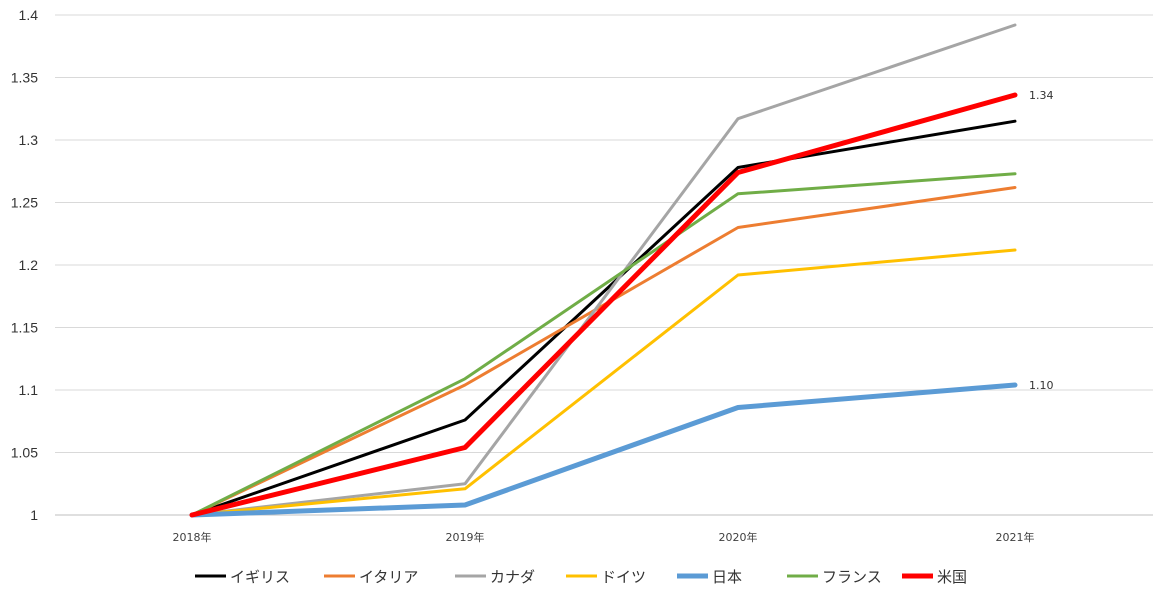 The width and height of the screenshot is (1158, 589). What do you see at coordinates (738, 537) in the screenshot?
I see `x-tick-label: 2020年` at bounding box center [738, 537].